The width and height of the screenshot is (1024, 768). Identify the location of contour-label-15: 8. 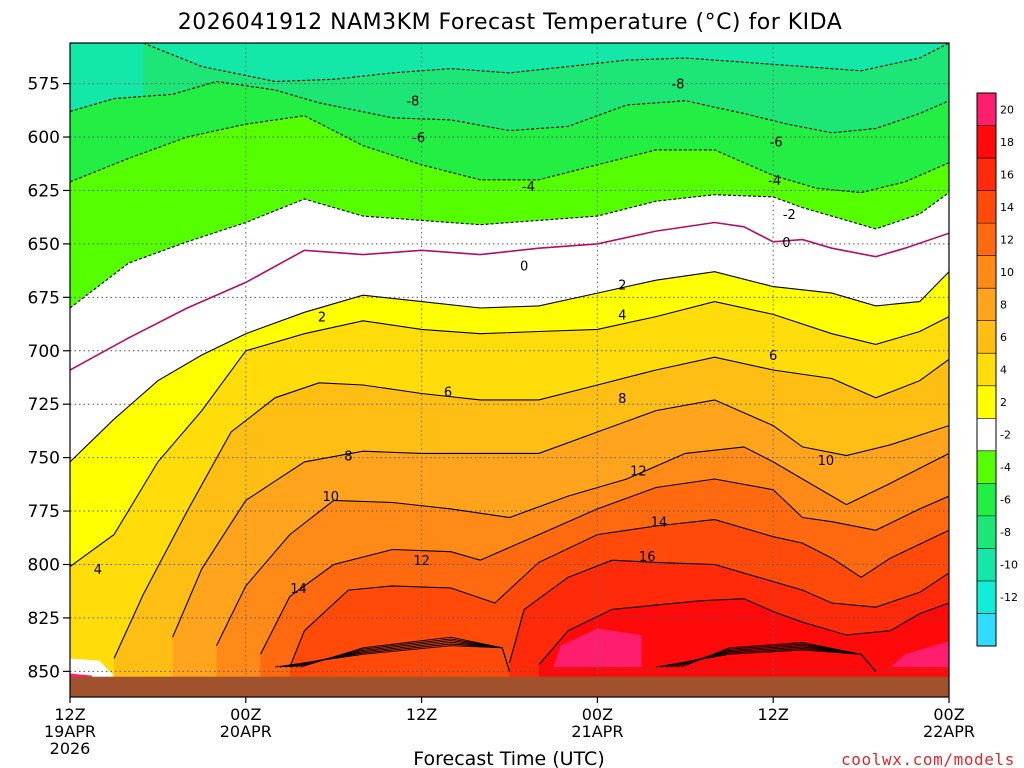
(622, 399).